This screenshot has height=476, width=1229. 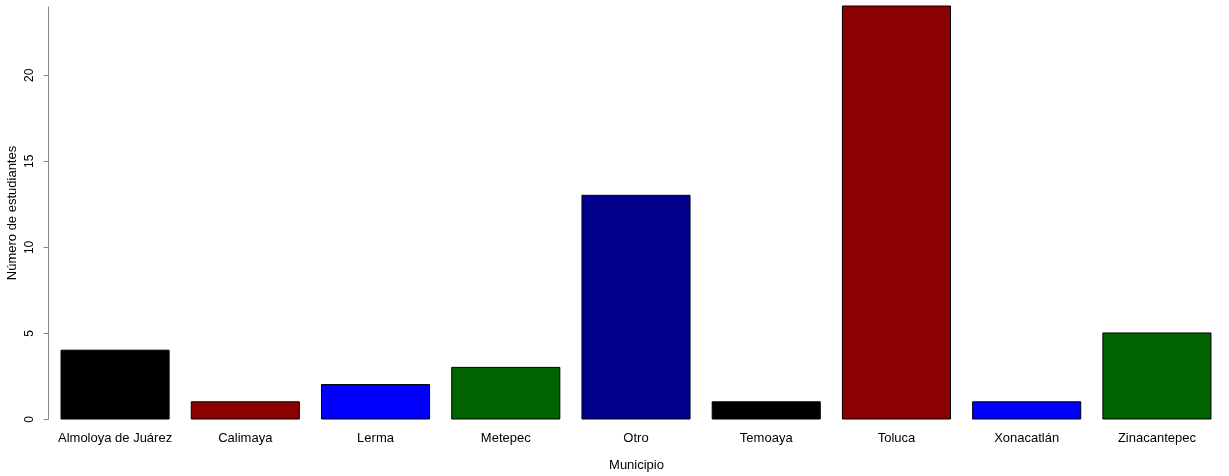 I want to click on x-tick-label: Metepec, so click(x=506, y=437).